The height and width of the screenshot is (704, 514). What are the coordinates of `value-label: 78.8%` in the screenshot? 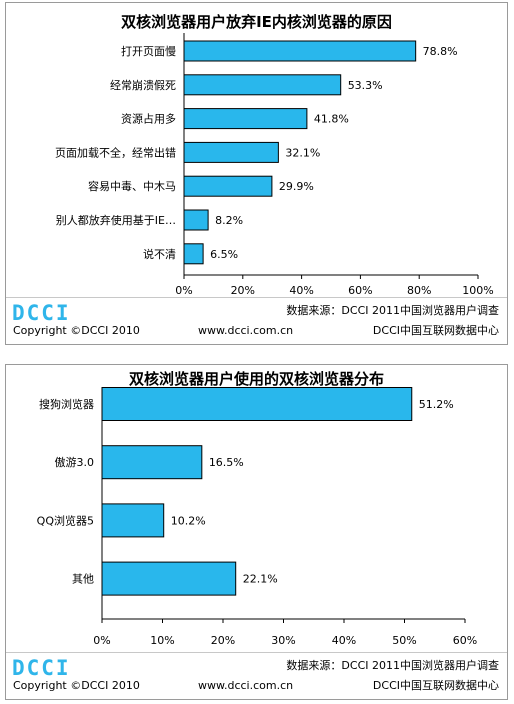 It's located at (440, 51).